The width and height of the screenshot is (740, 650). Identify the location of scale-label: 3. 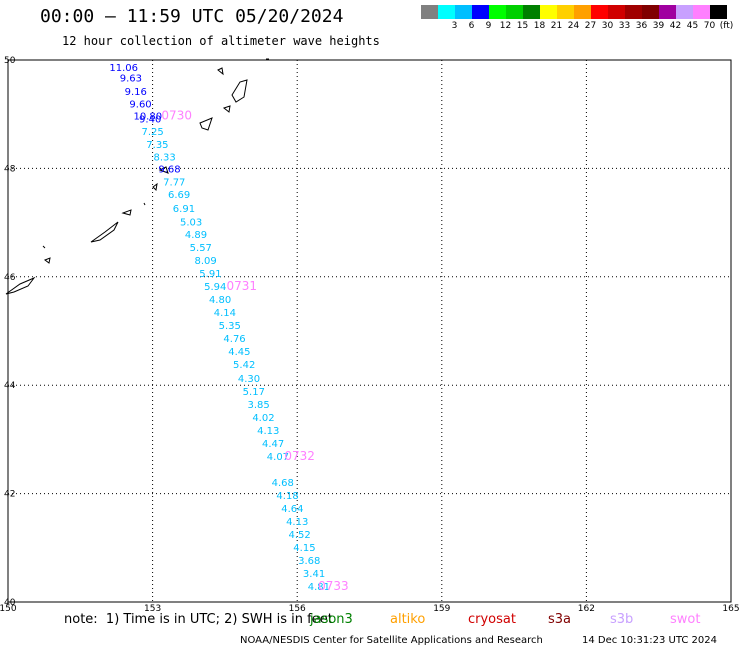
(454, 26).